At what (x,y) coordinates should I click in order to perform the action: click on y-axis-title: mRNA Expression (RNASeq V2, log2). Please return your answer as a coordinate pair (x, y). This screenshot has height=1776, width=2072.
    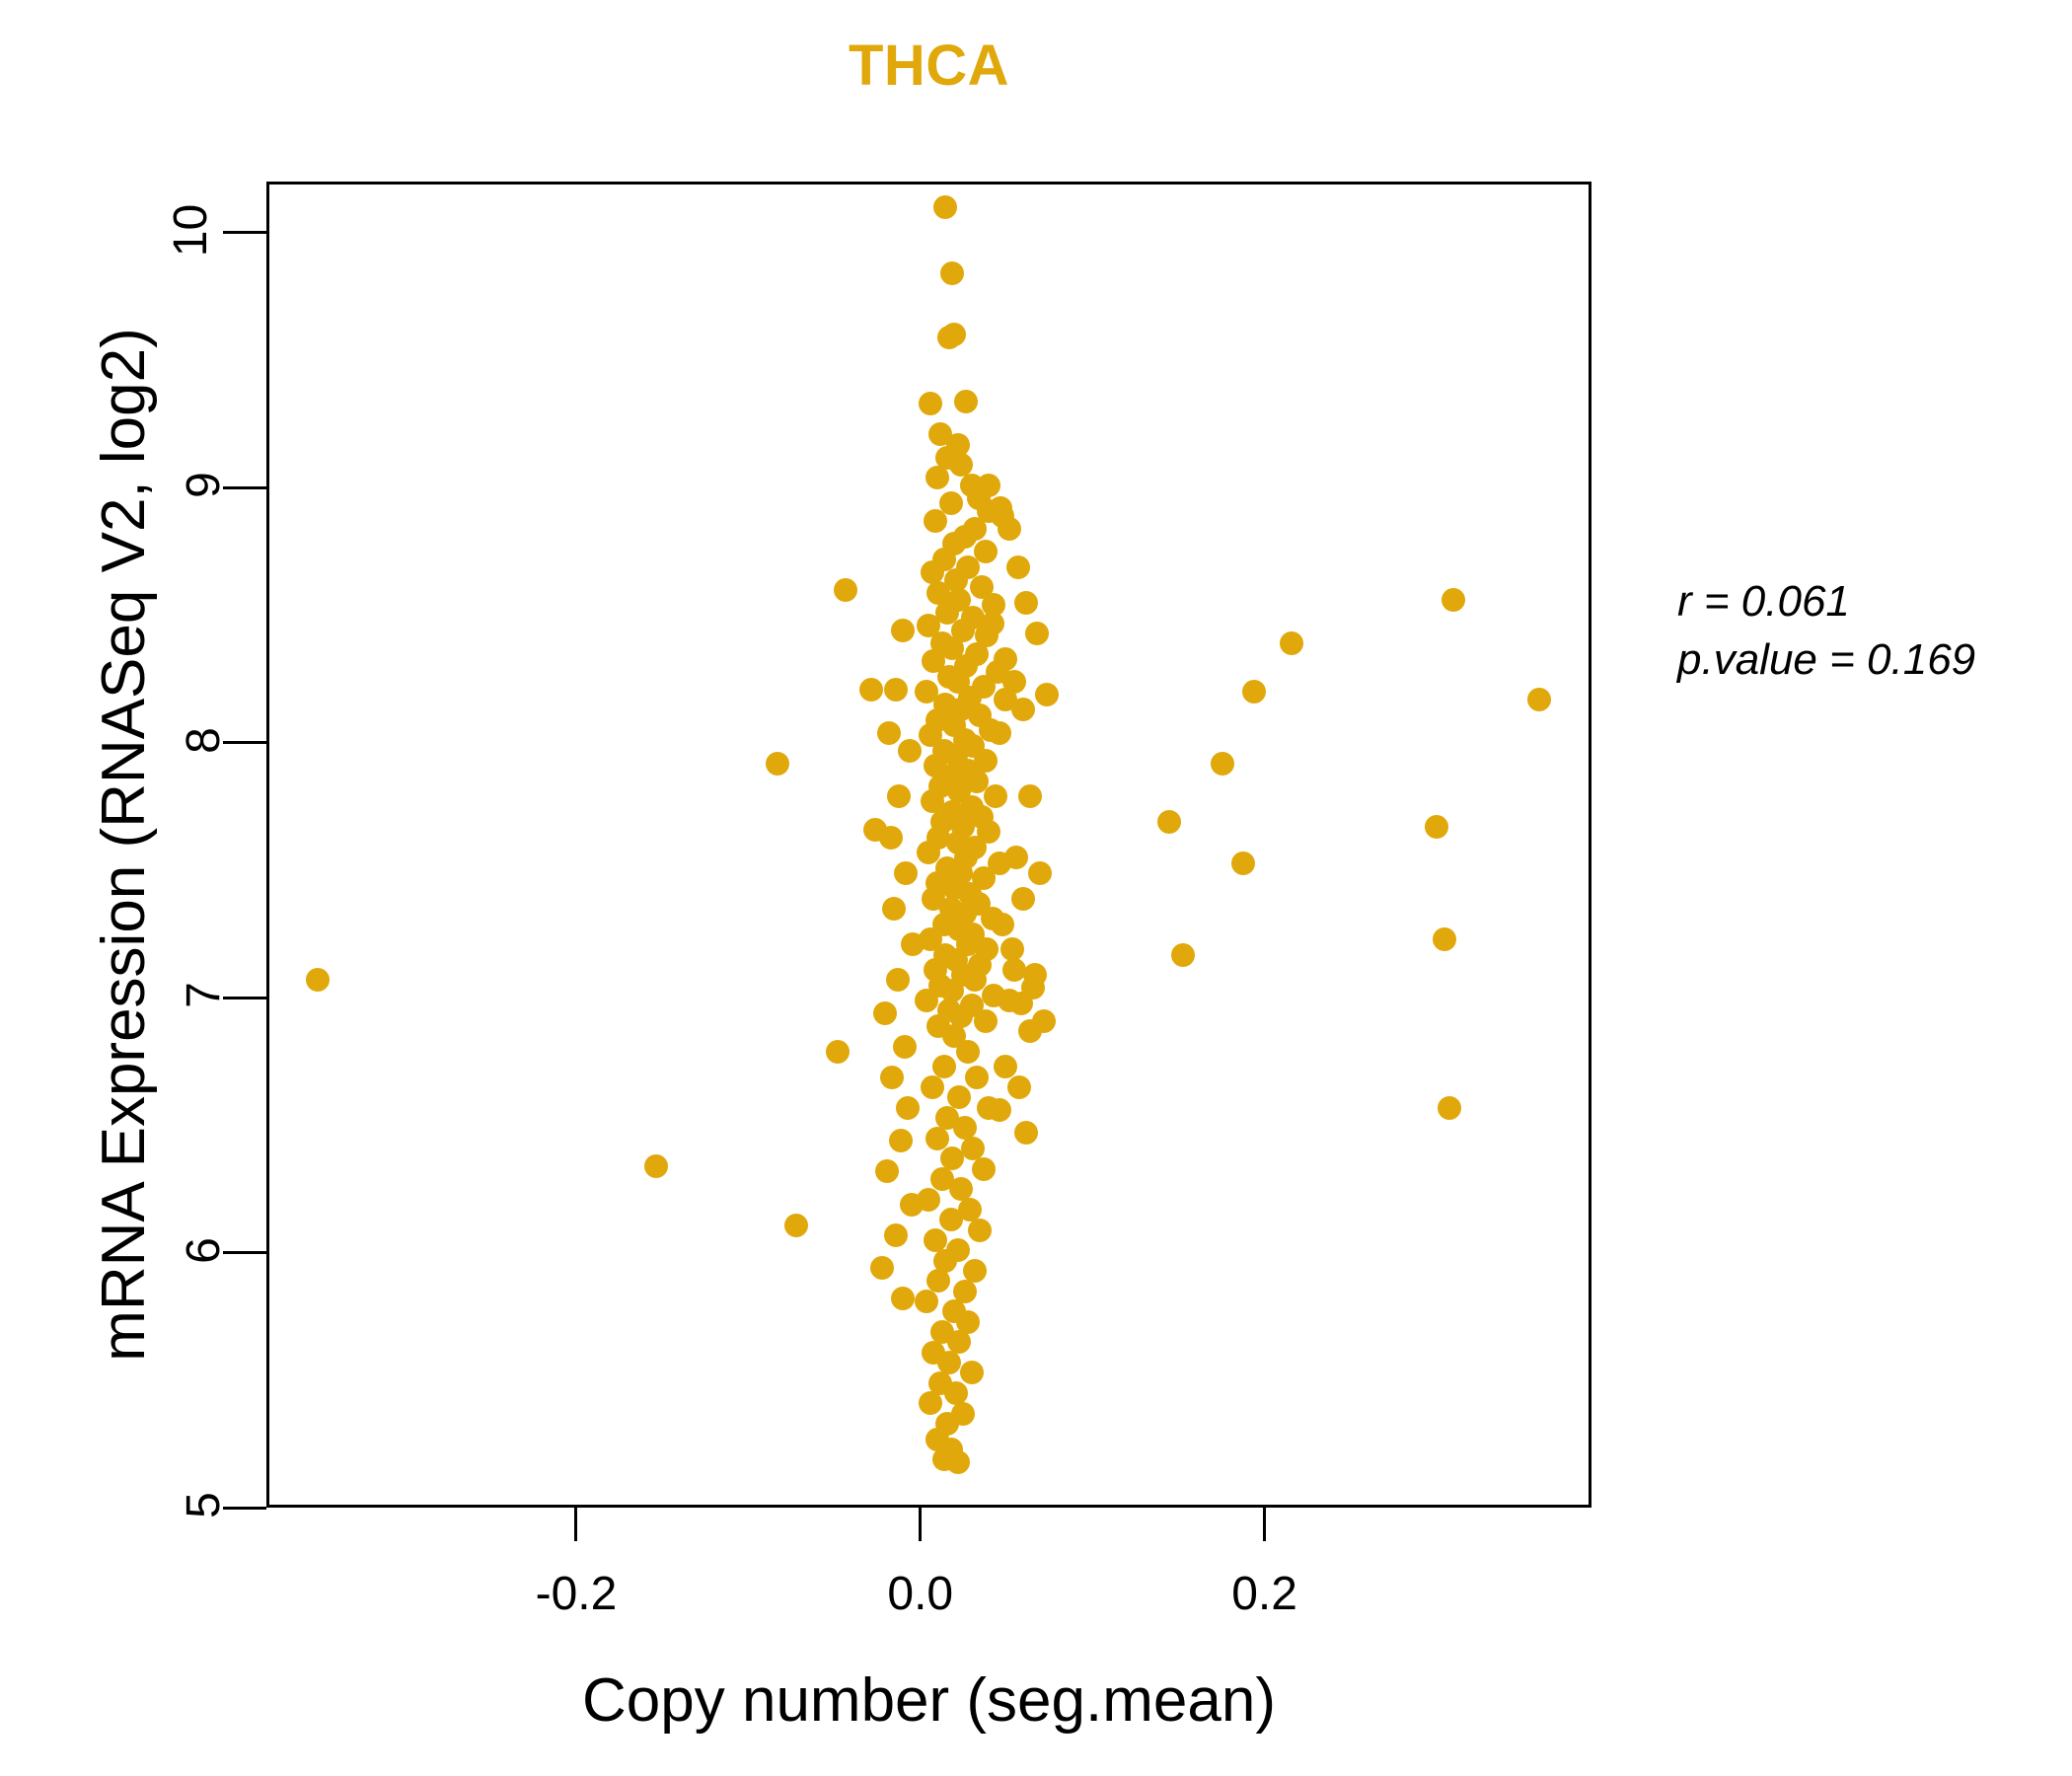
    Looking at the image, I should click on (124, 845).